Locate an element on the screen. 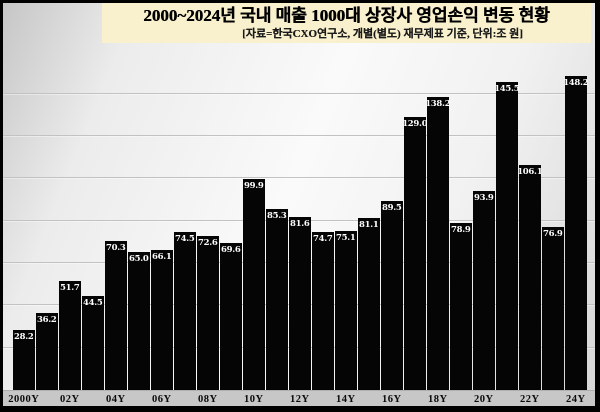  x-axis-label-2000Y: 2000Y is located at coordinates (24, 399).